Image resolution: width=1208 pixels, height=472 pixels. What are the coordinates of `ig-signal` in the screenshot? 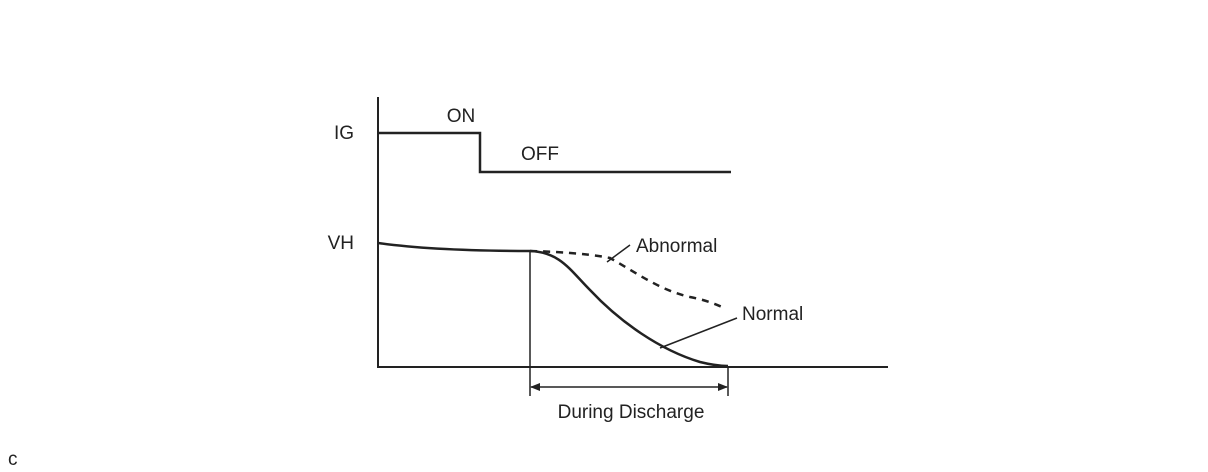 It's located at (554, 152).